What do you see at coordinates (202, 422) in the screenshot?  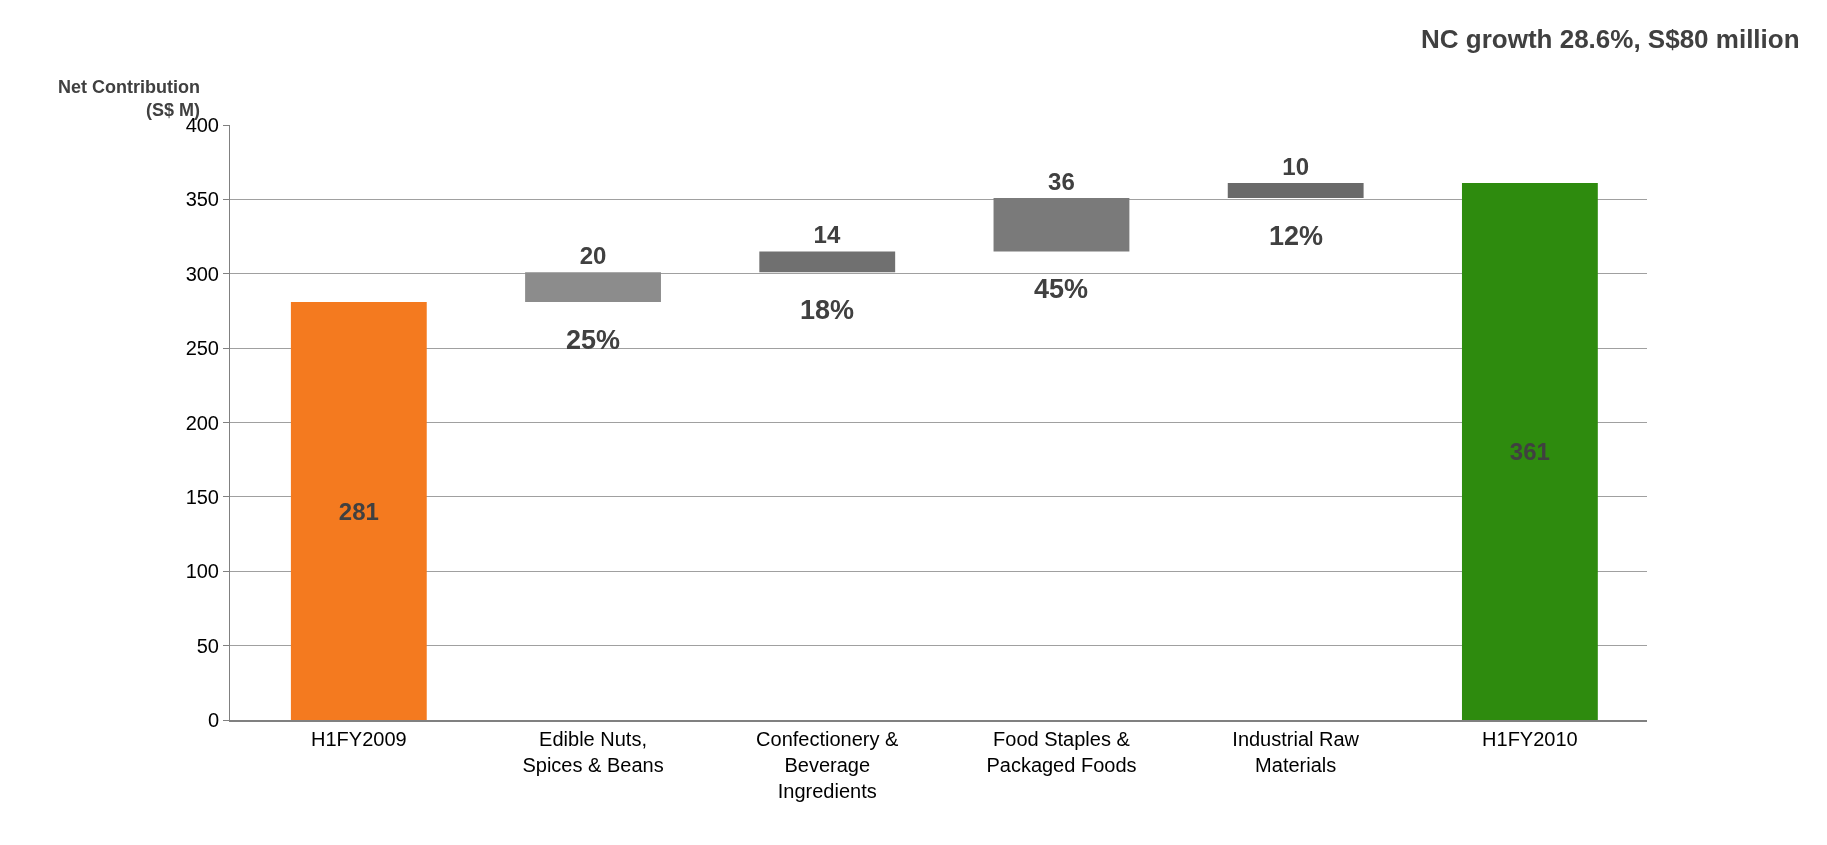 I see `y-tick-label: 200` at bounding box center [202, 422].